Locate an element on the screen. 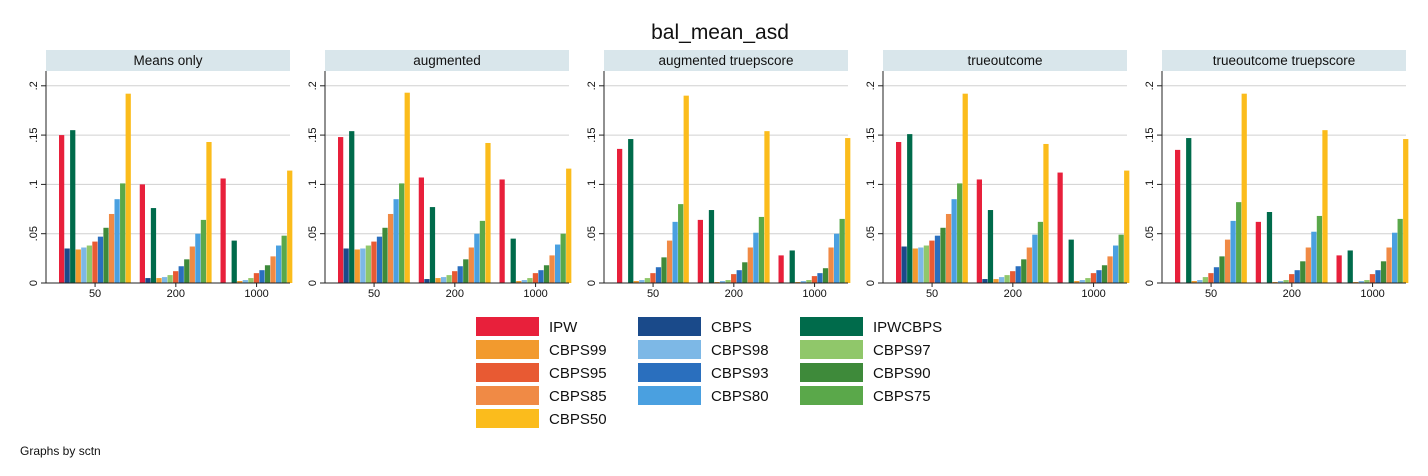 This screenshot has height=476, width=1428. legend-item-cbps85: CBPS85 is located at coordinates (541, 395).